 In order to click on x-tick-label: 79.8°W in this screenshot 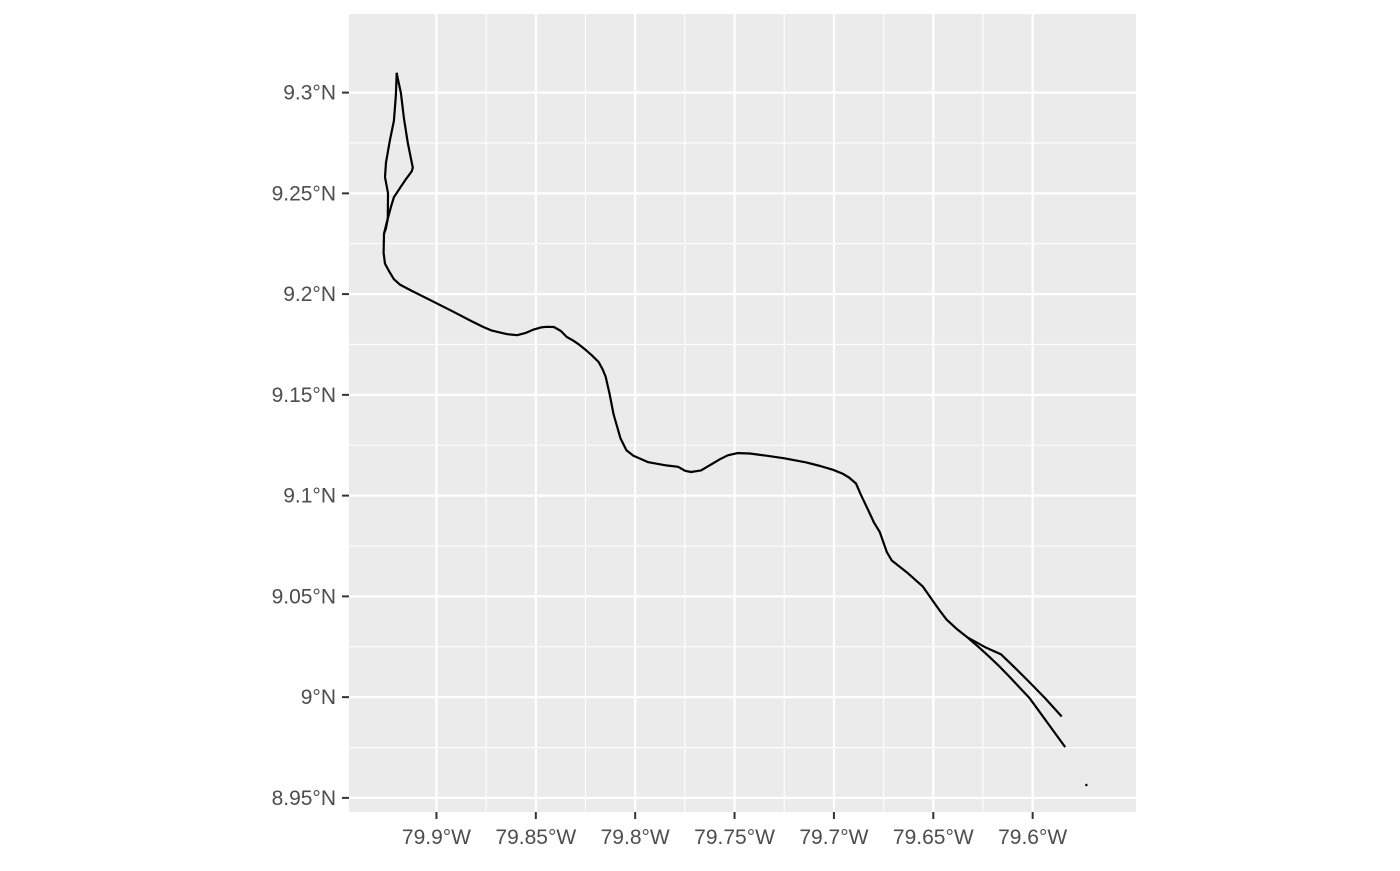, I will do `click(635, 837)`.